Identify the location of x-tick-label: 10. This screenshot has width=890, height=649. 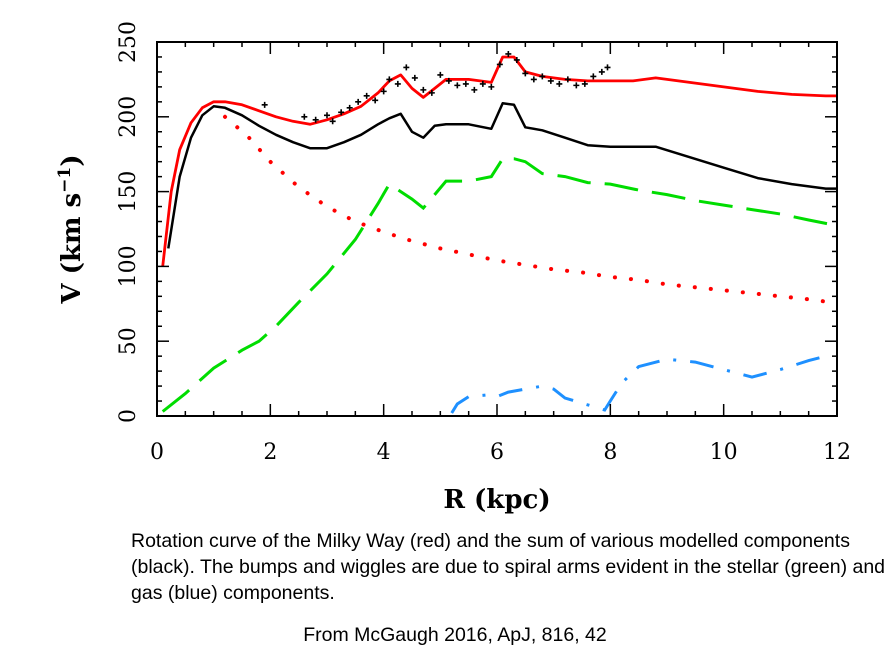
(724, 452).